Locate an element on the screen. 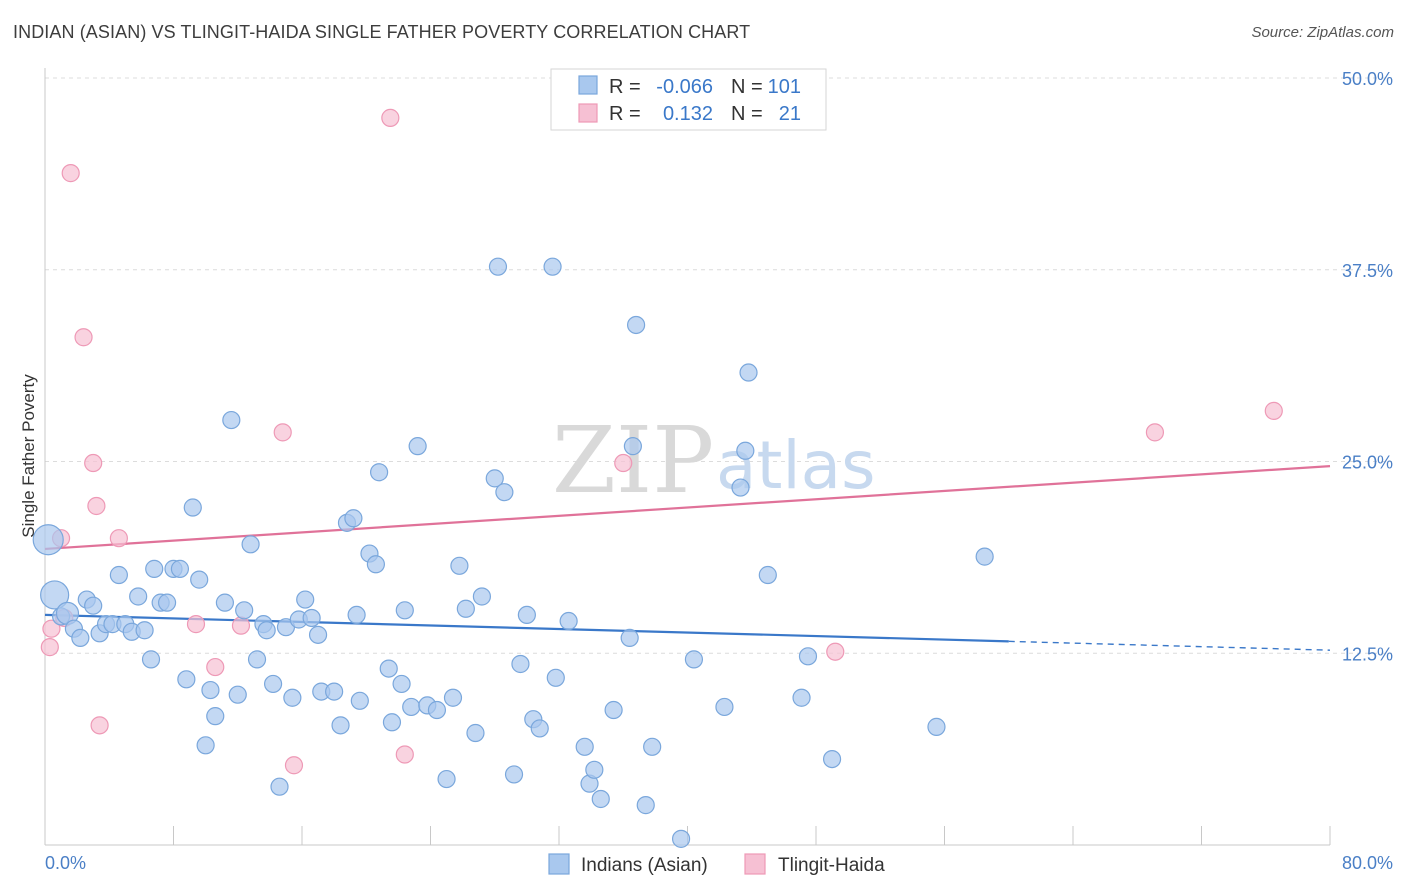 The image size is (1406, 892). trend-line-indians-asian is located at coordinates (526, 628).